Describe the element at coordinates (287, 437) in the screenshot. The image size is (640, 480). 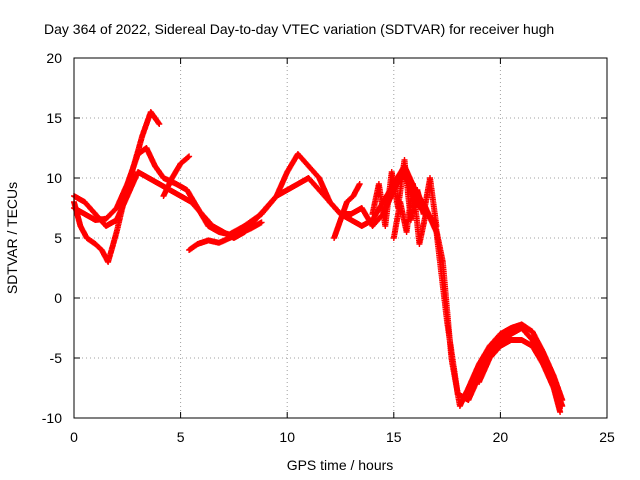
I see `x-tick-label: 10` at that location.